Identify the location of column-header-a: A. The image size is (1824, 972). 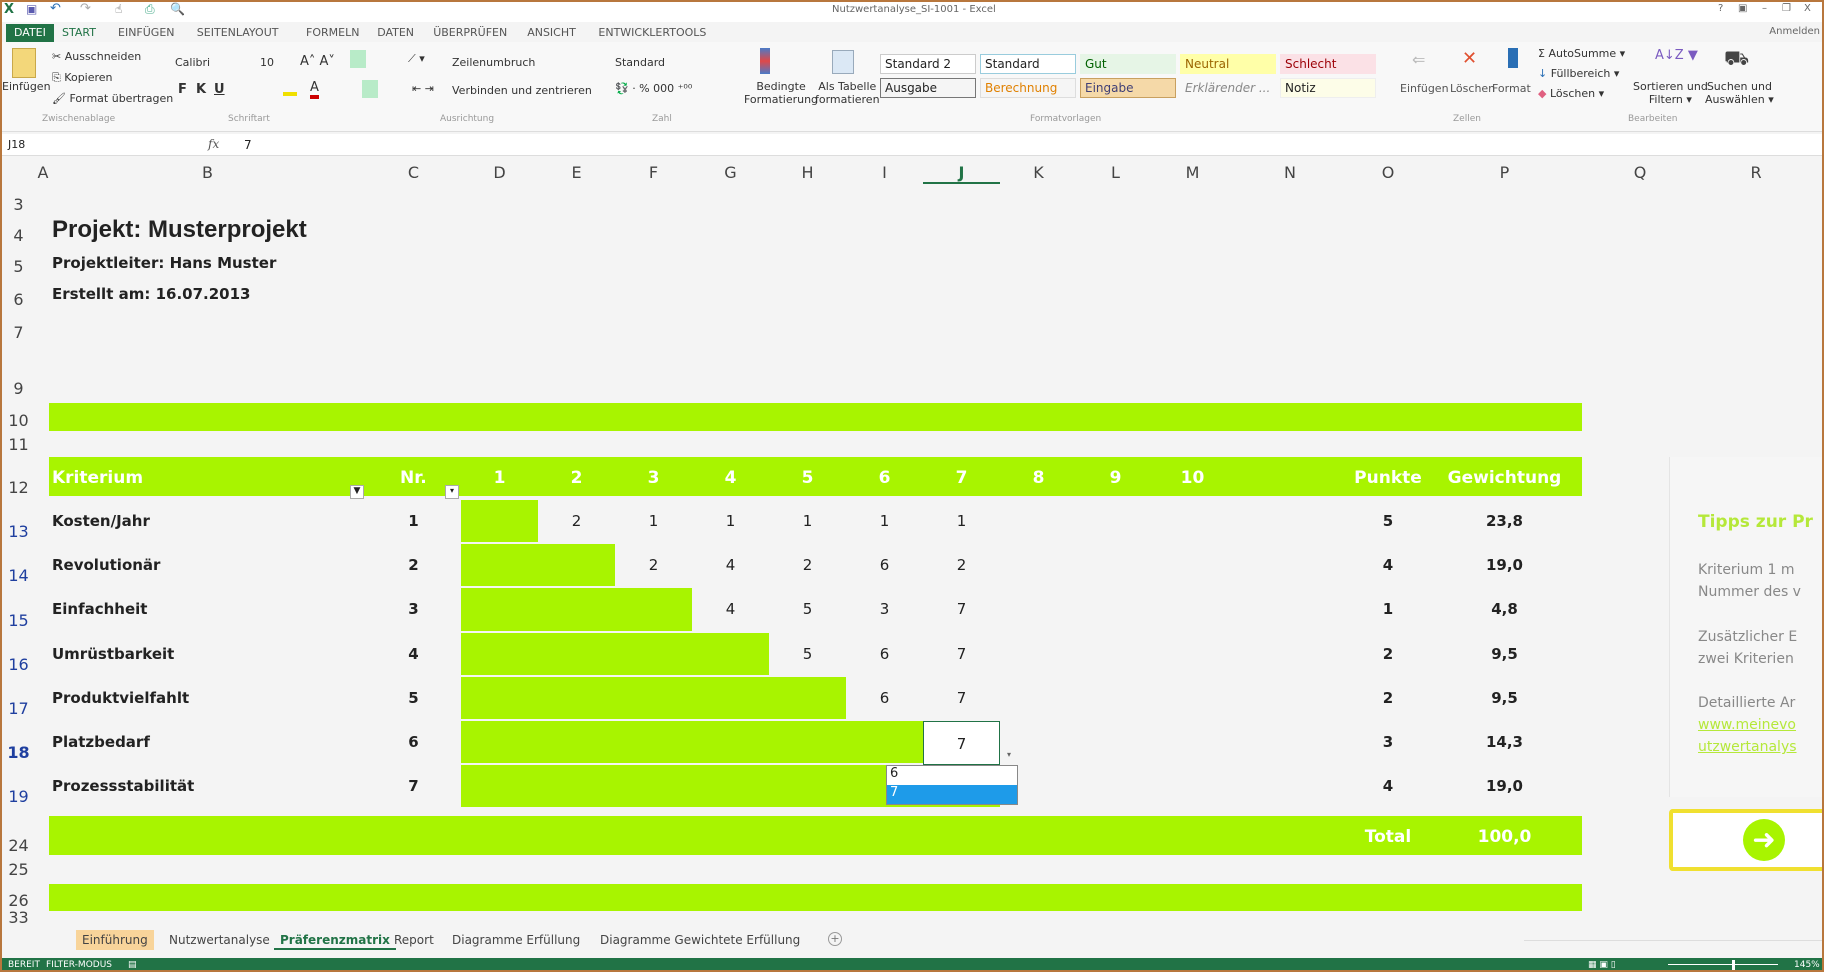
(43, 172).